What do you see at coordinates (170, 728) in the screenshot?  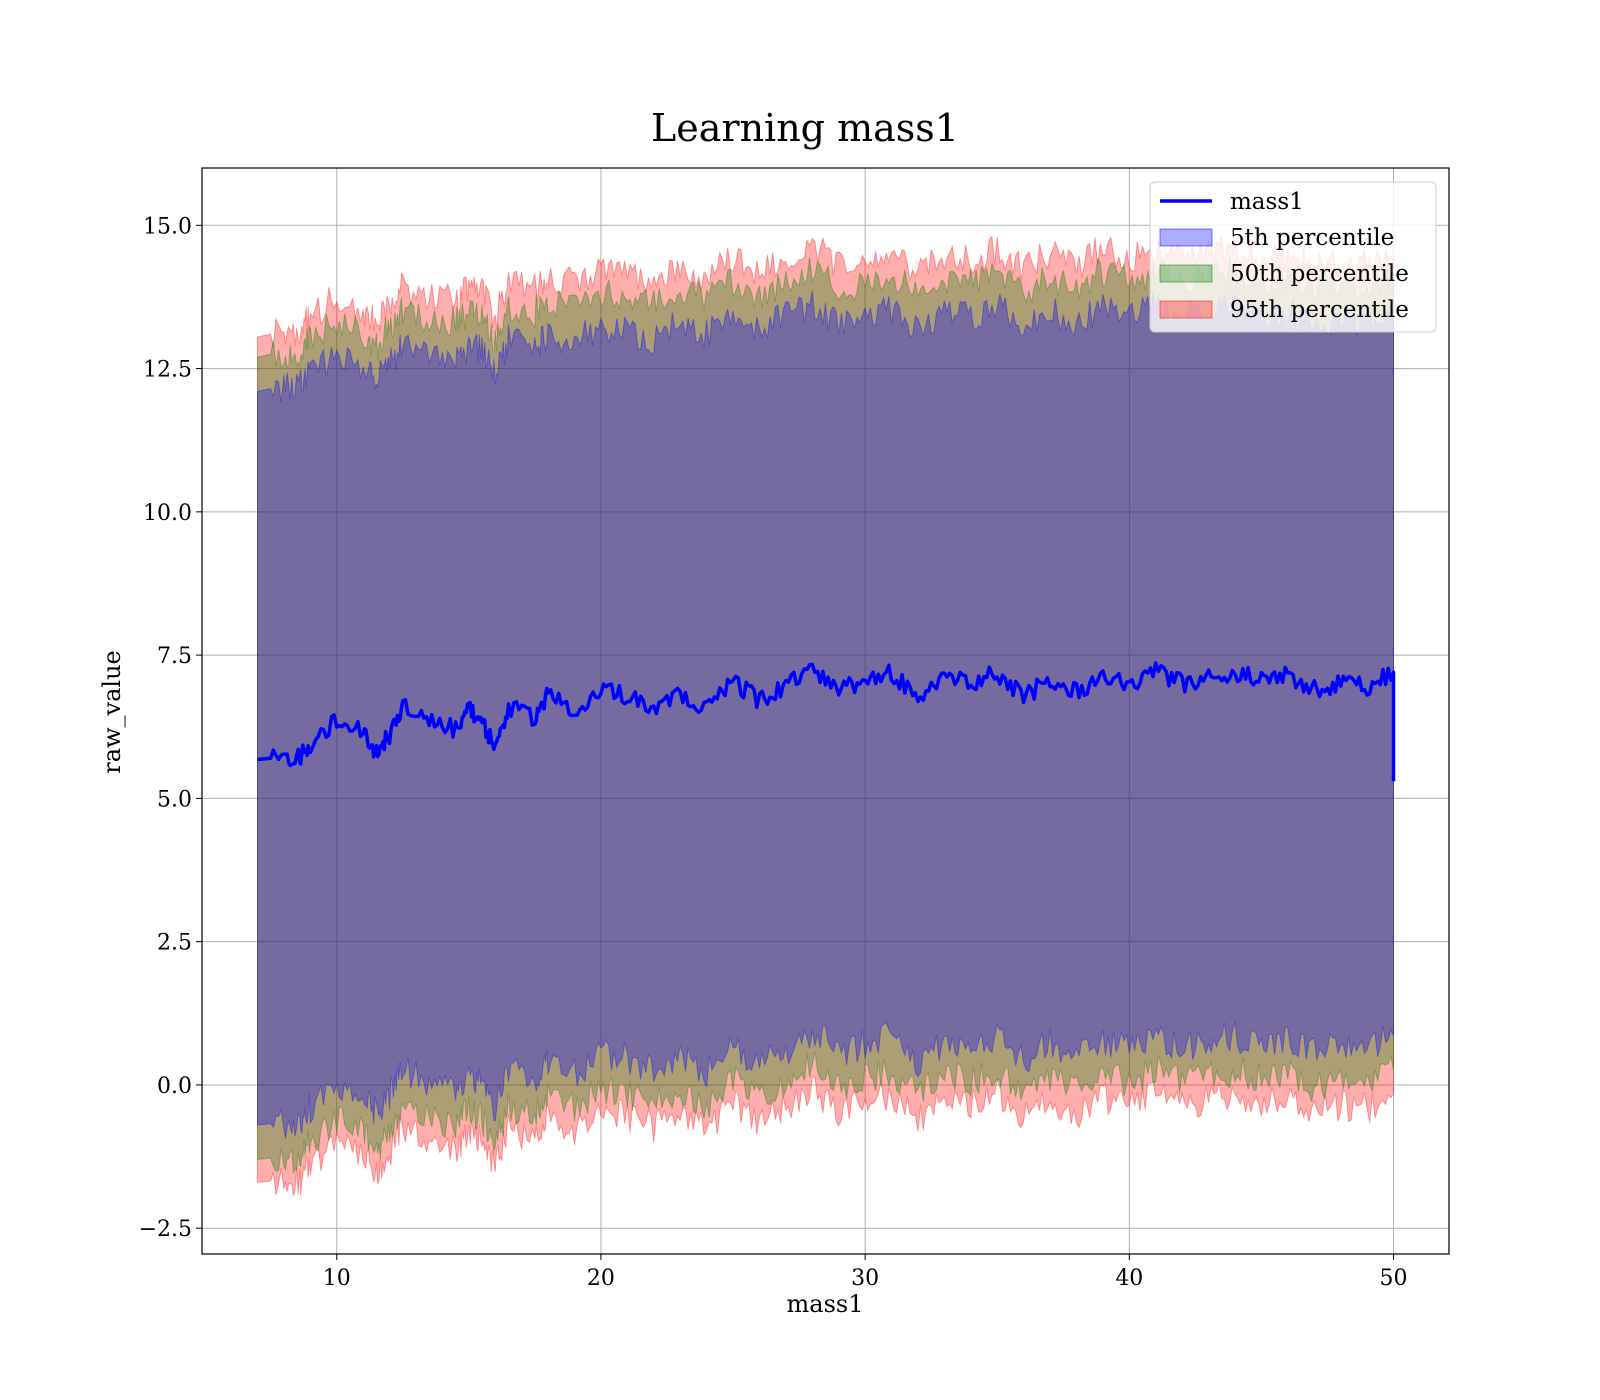 I see `y-axis: −2.5 0.0 2.5 5.0 7.5 10.0 12.5 15.0` at bounding box center [170, 728].